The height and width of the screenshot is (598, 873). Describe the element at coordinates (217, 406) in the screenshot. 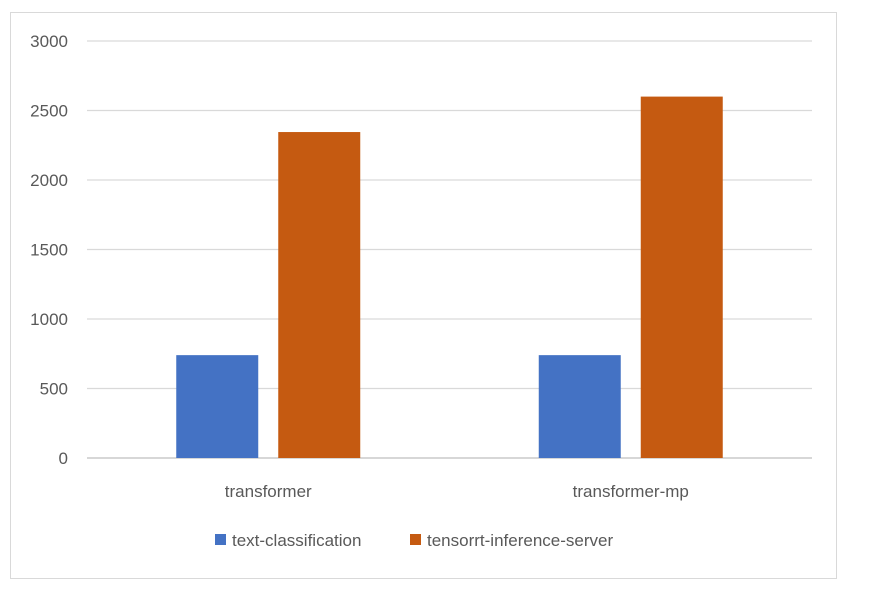

I see `bar-text-classification-transformer` at that location.